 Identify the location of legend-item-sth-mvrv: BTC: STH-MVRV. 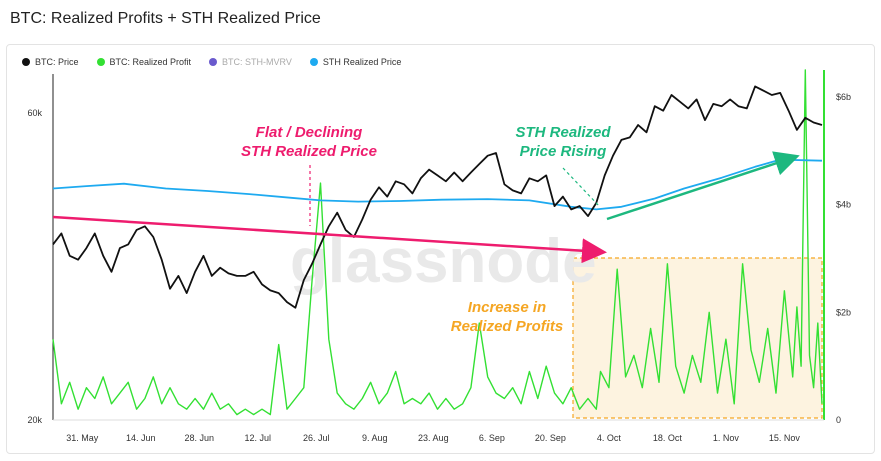
(250, 62).